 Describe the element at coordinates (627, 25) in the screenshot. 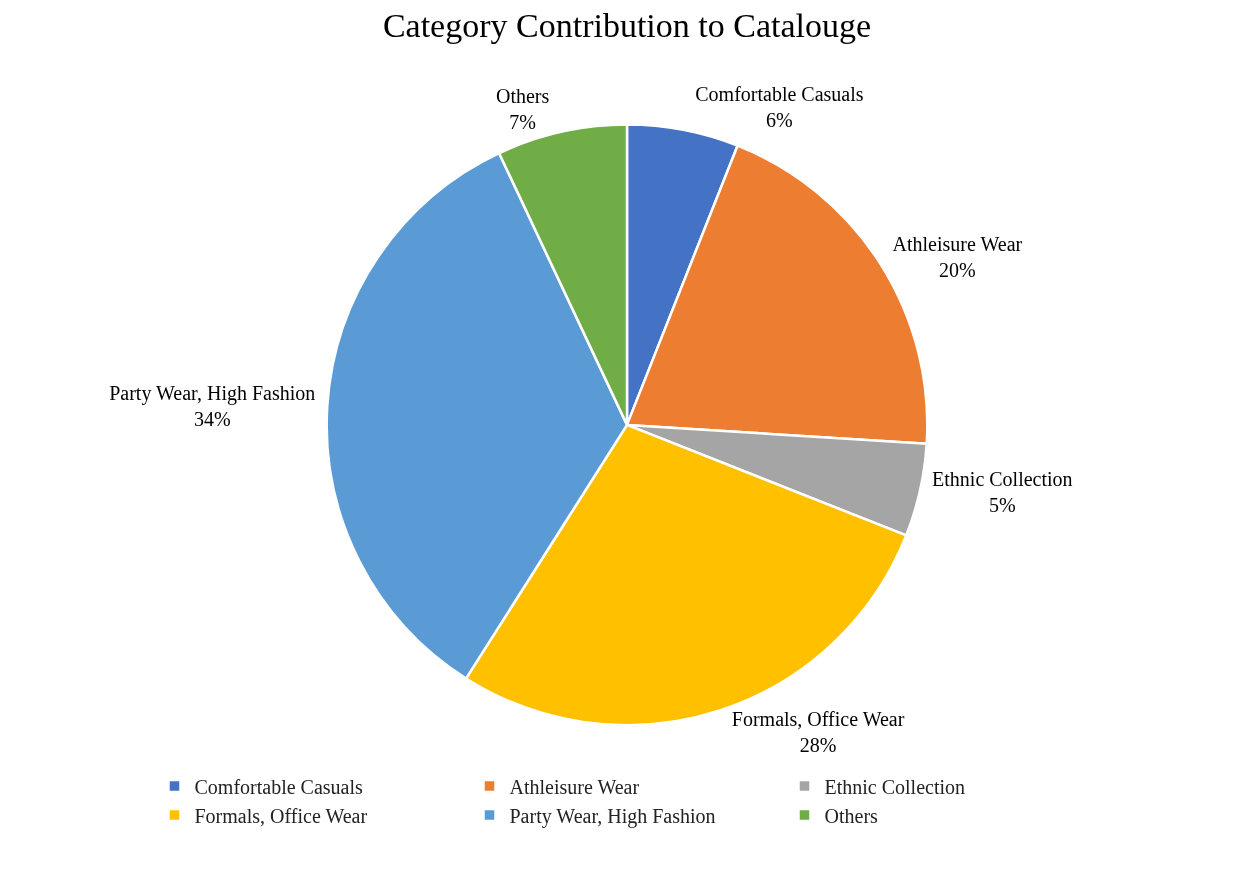

I see `chart-title: Category Contribution to Catalouge` at that location.